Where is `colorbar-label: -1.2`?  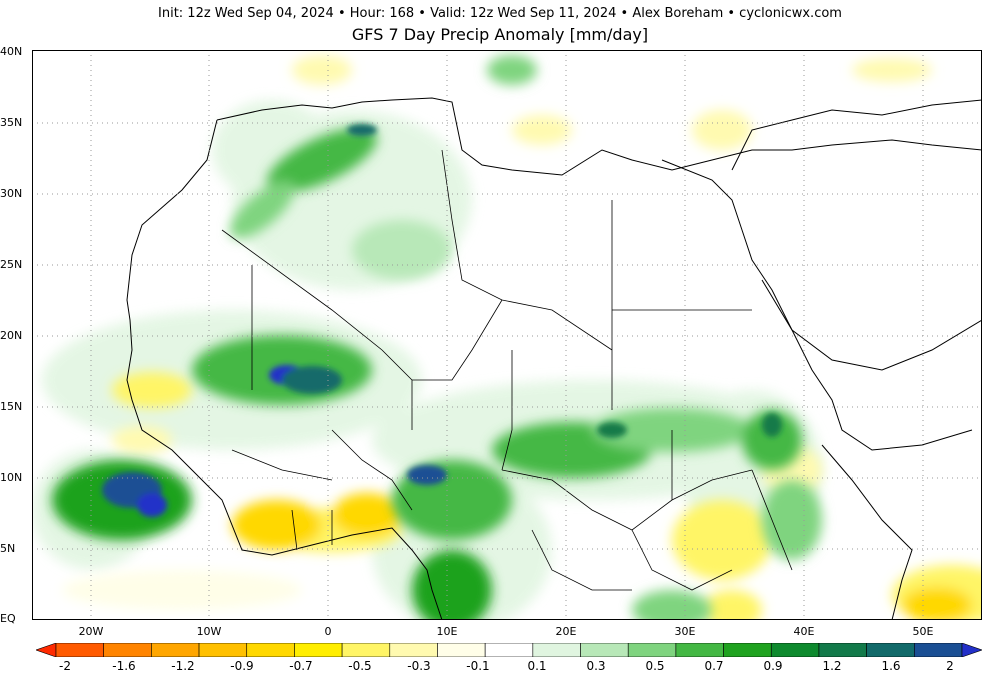
colorbar-label: -1.2 is located at coordinates (183, 666).